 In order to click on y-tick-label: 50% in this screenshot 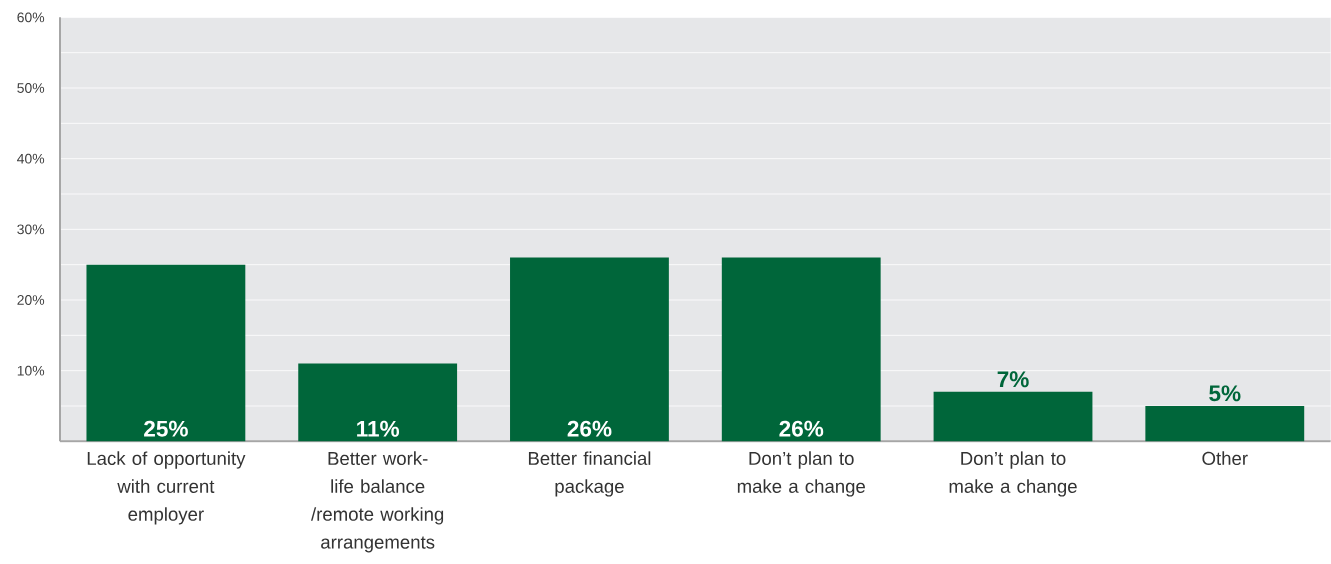, I will do `click(31, 88)`.